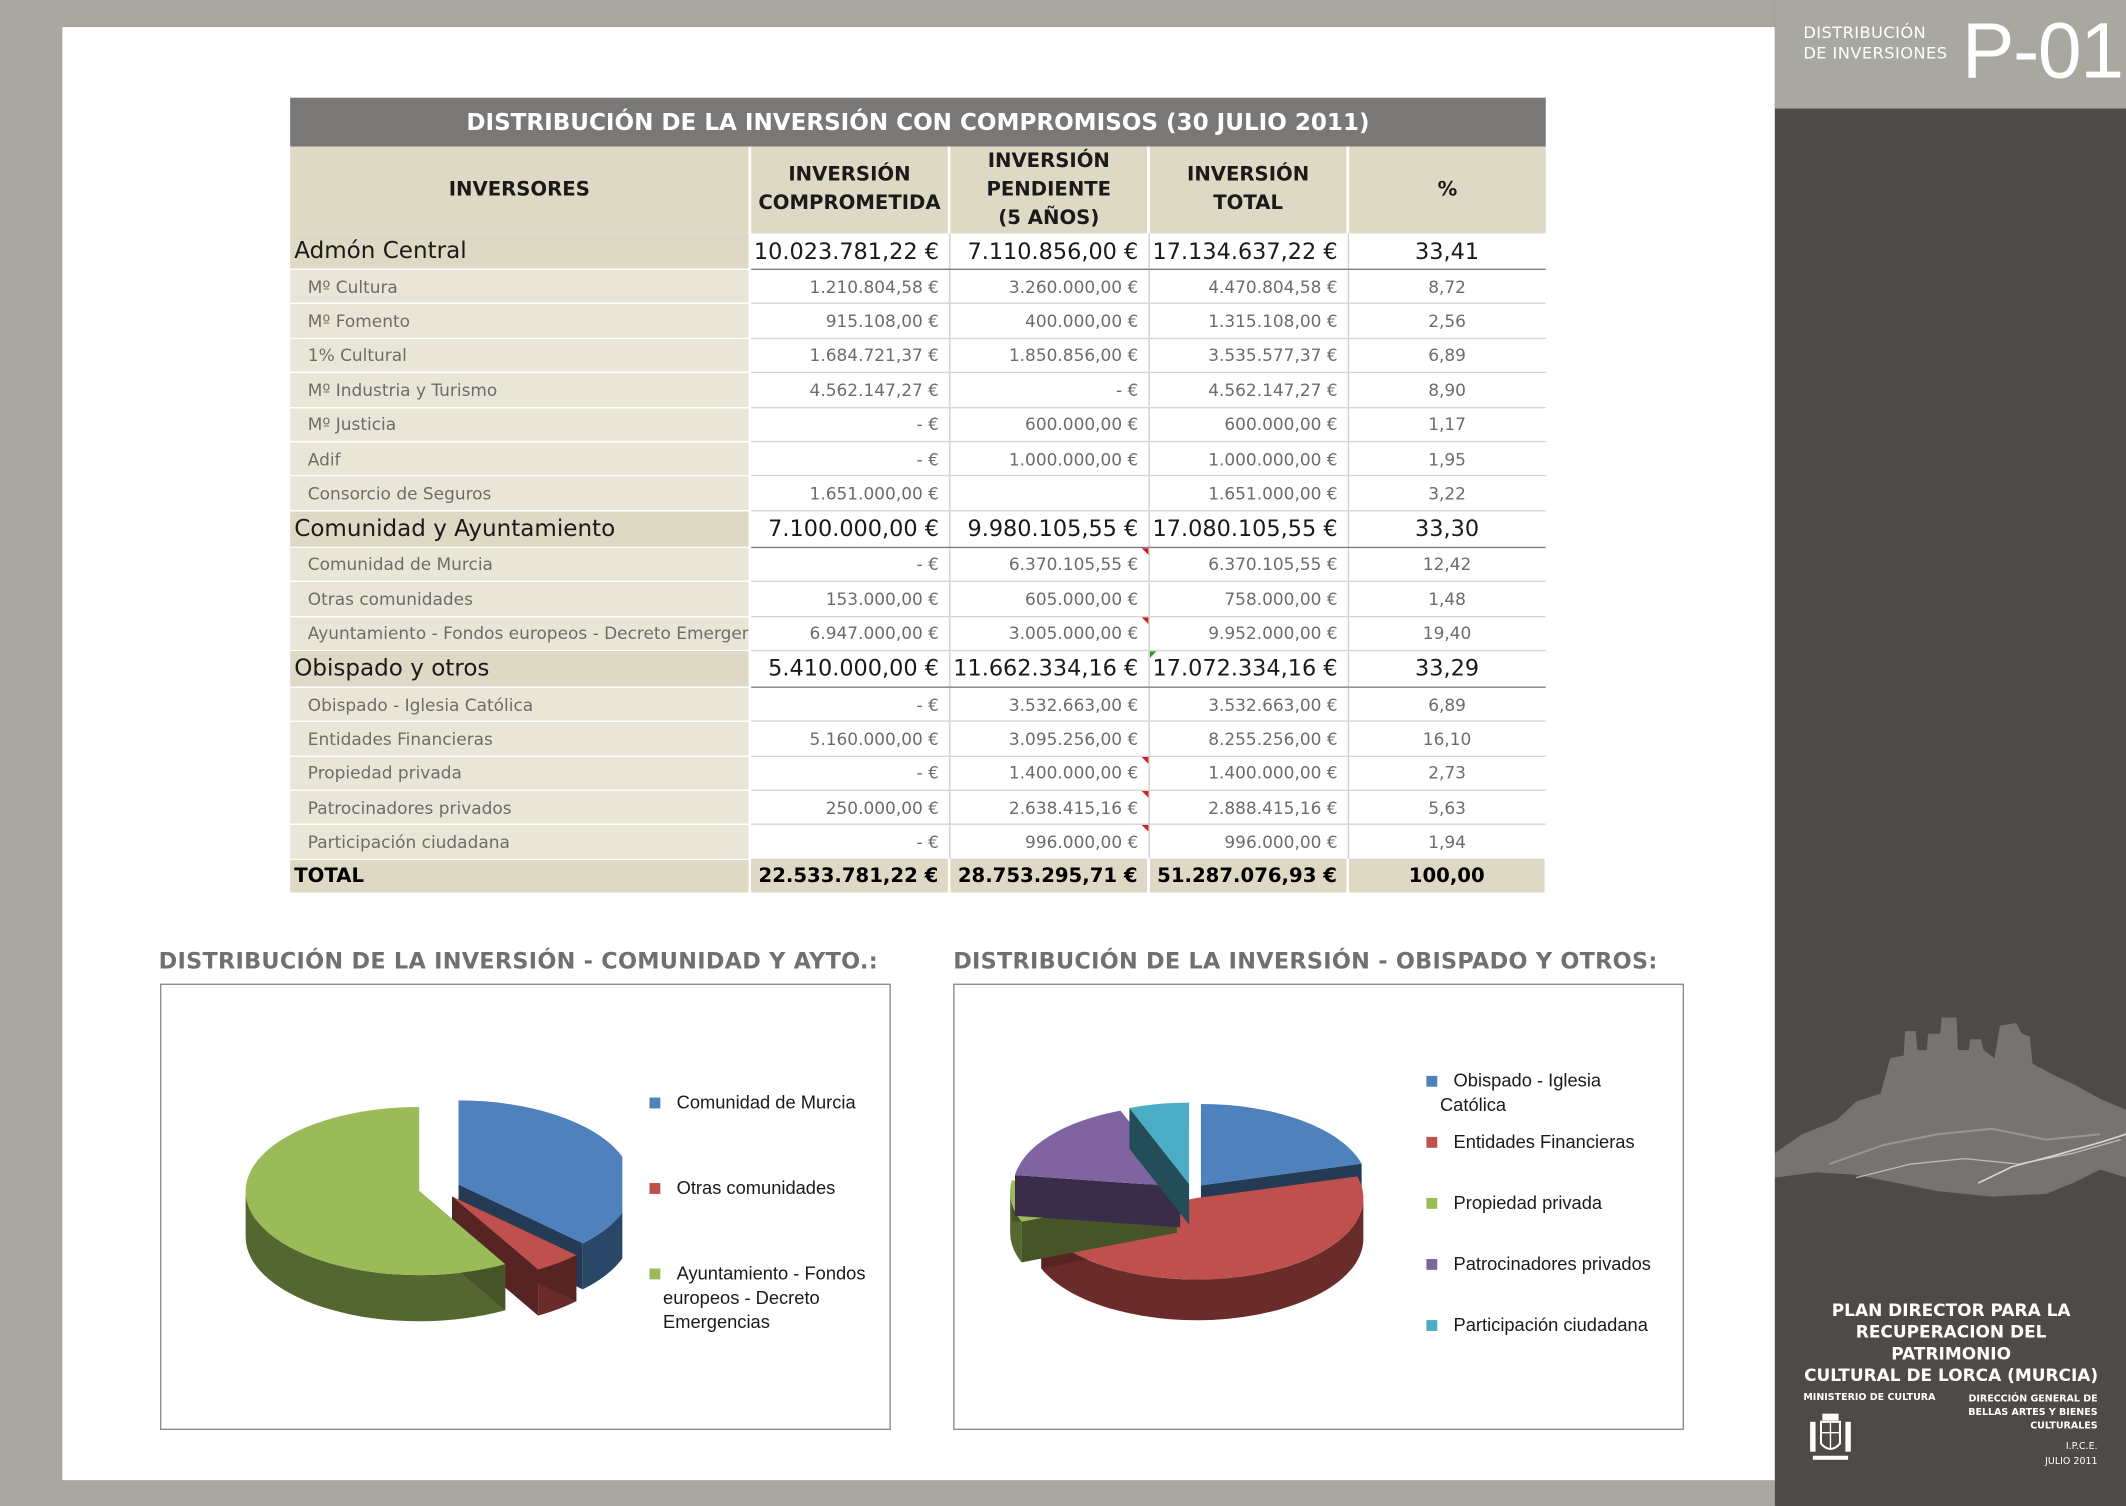 This screenshot has height=1506, width=2126. I want to click on row-pendiente, so click(1049, 493).